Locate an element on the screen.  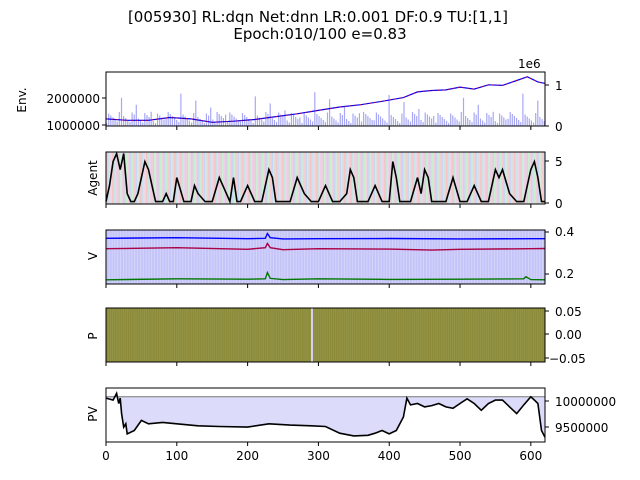
env-panel: Env. 2000000 1000000 1e6 1 0 is located at coordinates (289, 95).